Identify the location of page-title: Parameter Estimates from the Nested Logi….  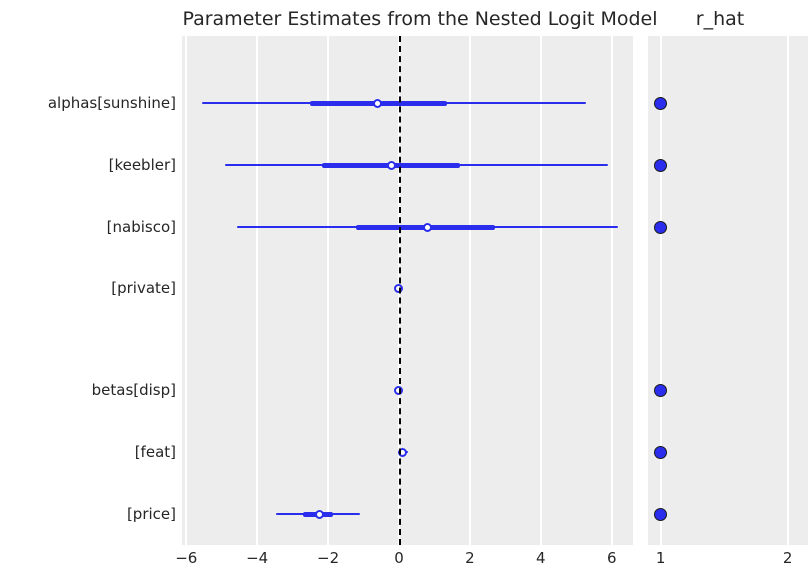
(420, 19).